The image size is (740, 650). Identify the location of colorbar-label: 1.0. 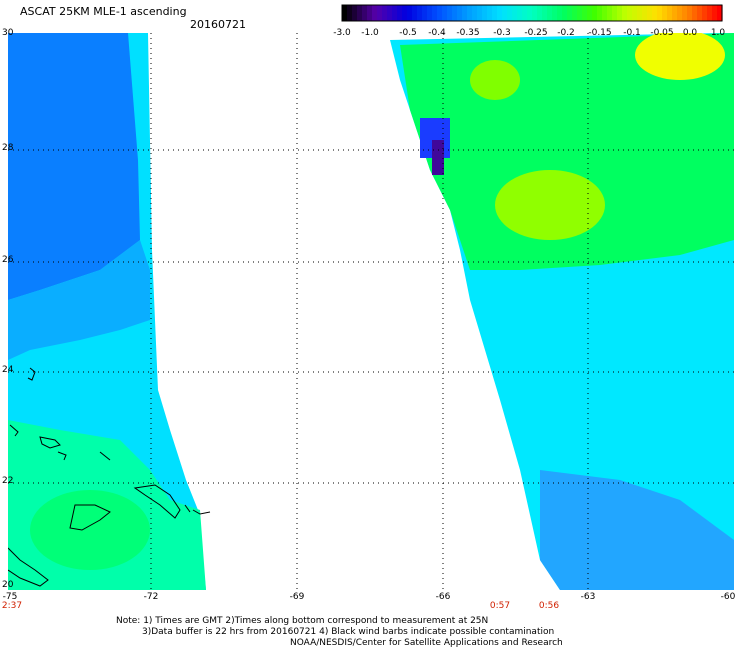
(718, 33).